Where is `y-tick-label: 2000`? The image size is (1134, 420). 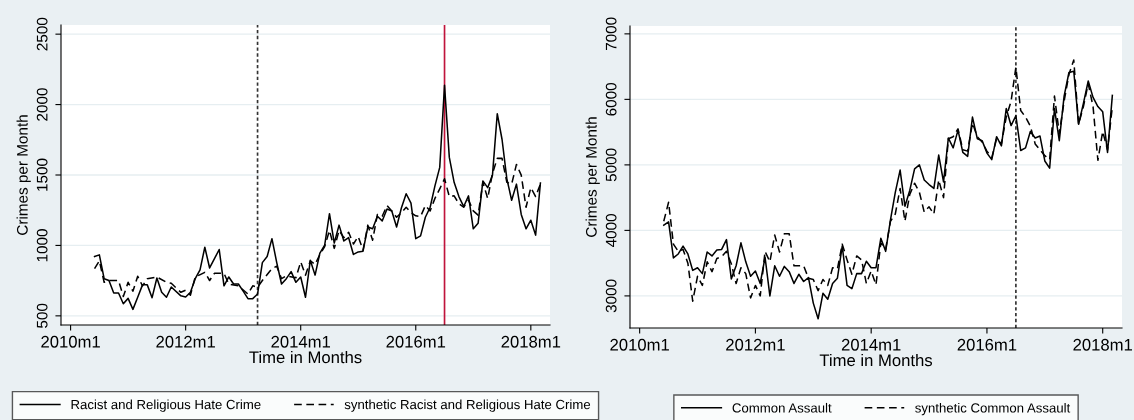 y-tick-label: 2000 is located at coordinates (42, 104).